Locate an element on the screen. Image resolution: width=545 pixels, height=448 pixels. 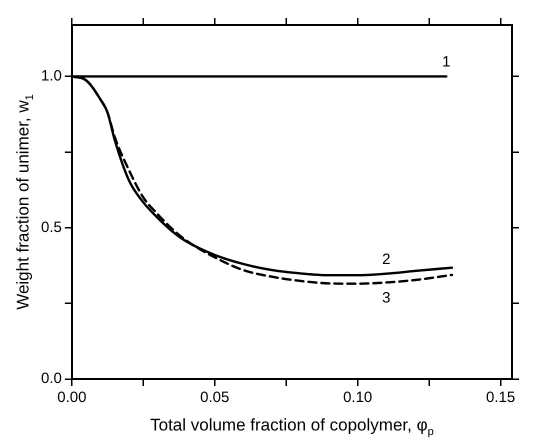
y-axis-title: Weight fraction of unimer, w1 is located at coordinates (25, 202).